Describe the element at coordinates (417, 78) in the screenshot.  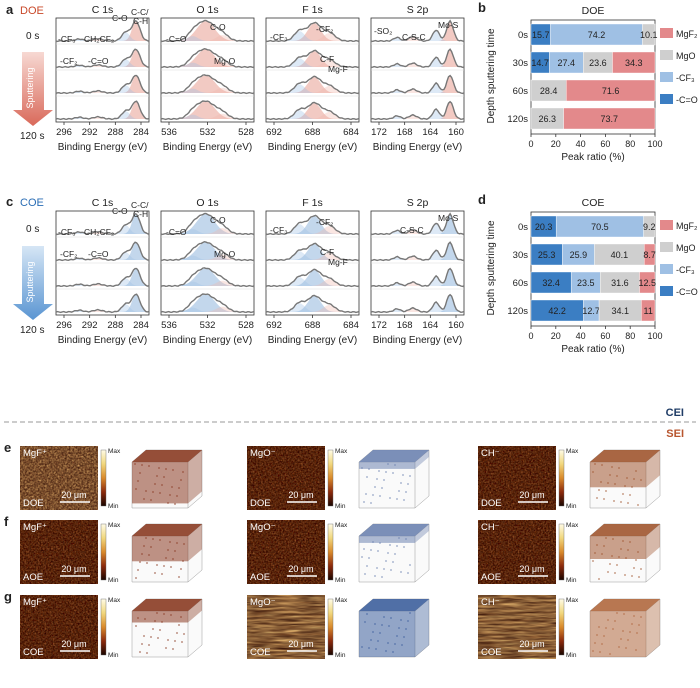
I see `spectrum-s-2p: S 2p 172 168 164 160 Binding Energy (eV)` at that location.